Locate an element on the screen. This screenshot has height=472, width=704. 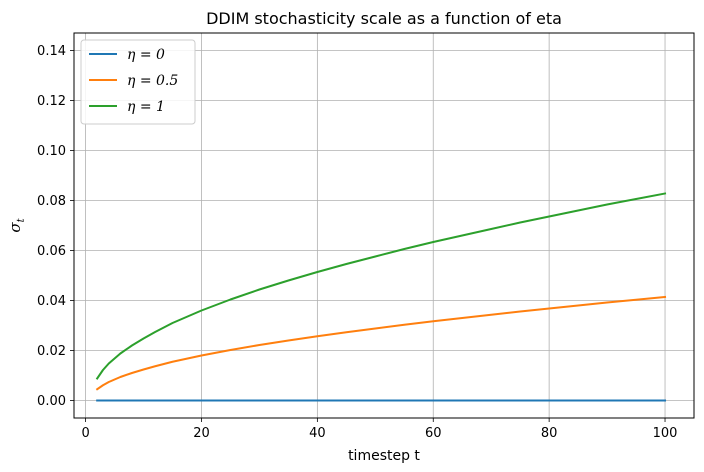
legend-box is located at coordinates (138, 82).